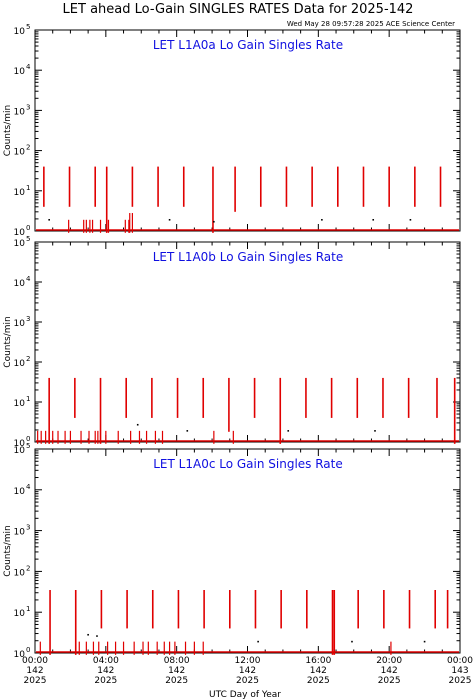  What do you see at coordinates (248, 257) in the screenshot?
I see `panel-title: LET L1A0b Lo Gain Singles Rate` at bounding box center [248, 257].